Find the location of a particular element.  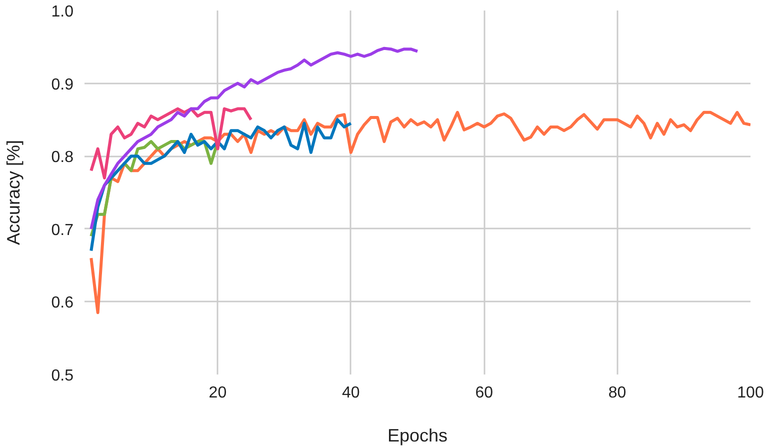

y-tick-label: 0.5 is located at coordinates (62, 376).